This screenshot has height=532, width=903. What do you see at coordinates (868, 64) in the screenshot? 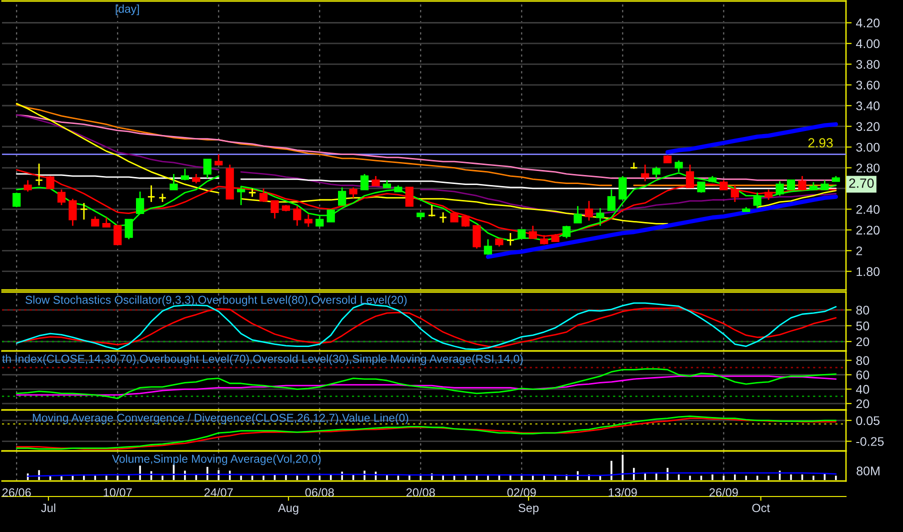
I see `y-tick-label: 3.80` at bounding box center [868, 64].